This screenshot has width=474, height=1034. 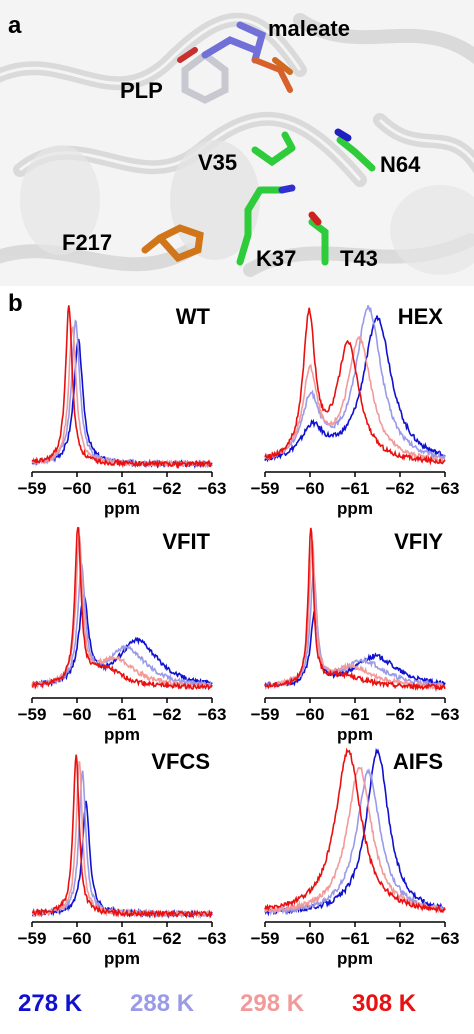 I want to click on n64-label: N64, so click(x=400, y=164).